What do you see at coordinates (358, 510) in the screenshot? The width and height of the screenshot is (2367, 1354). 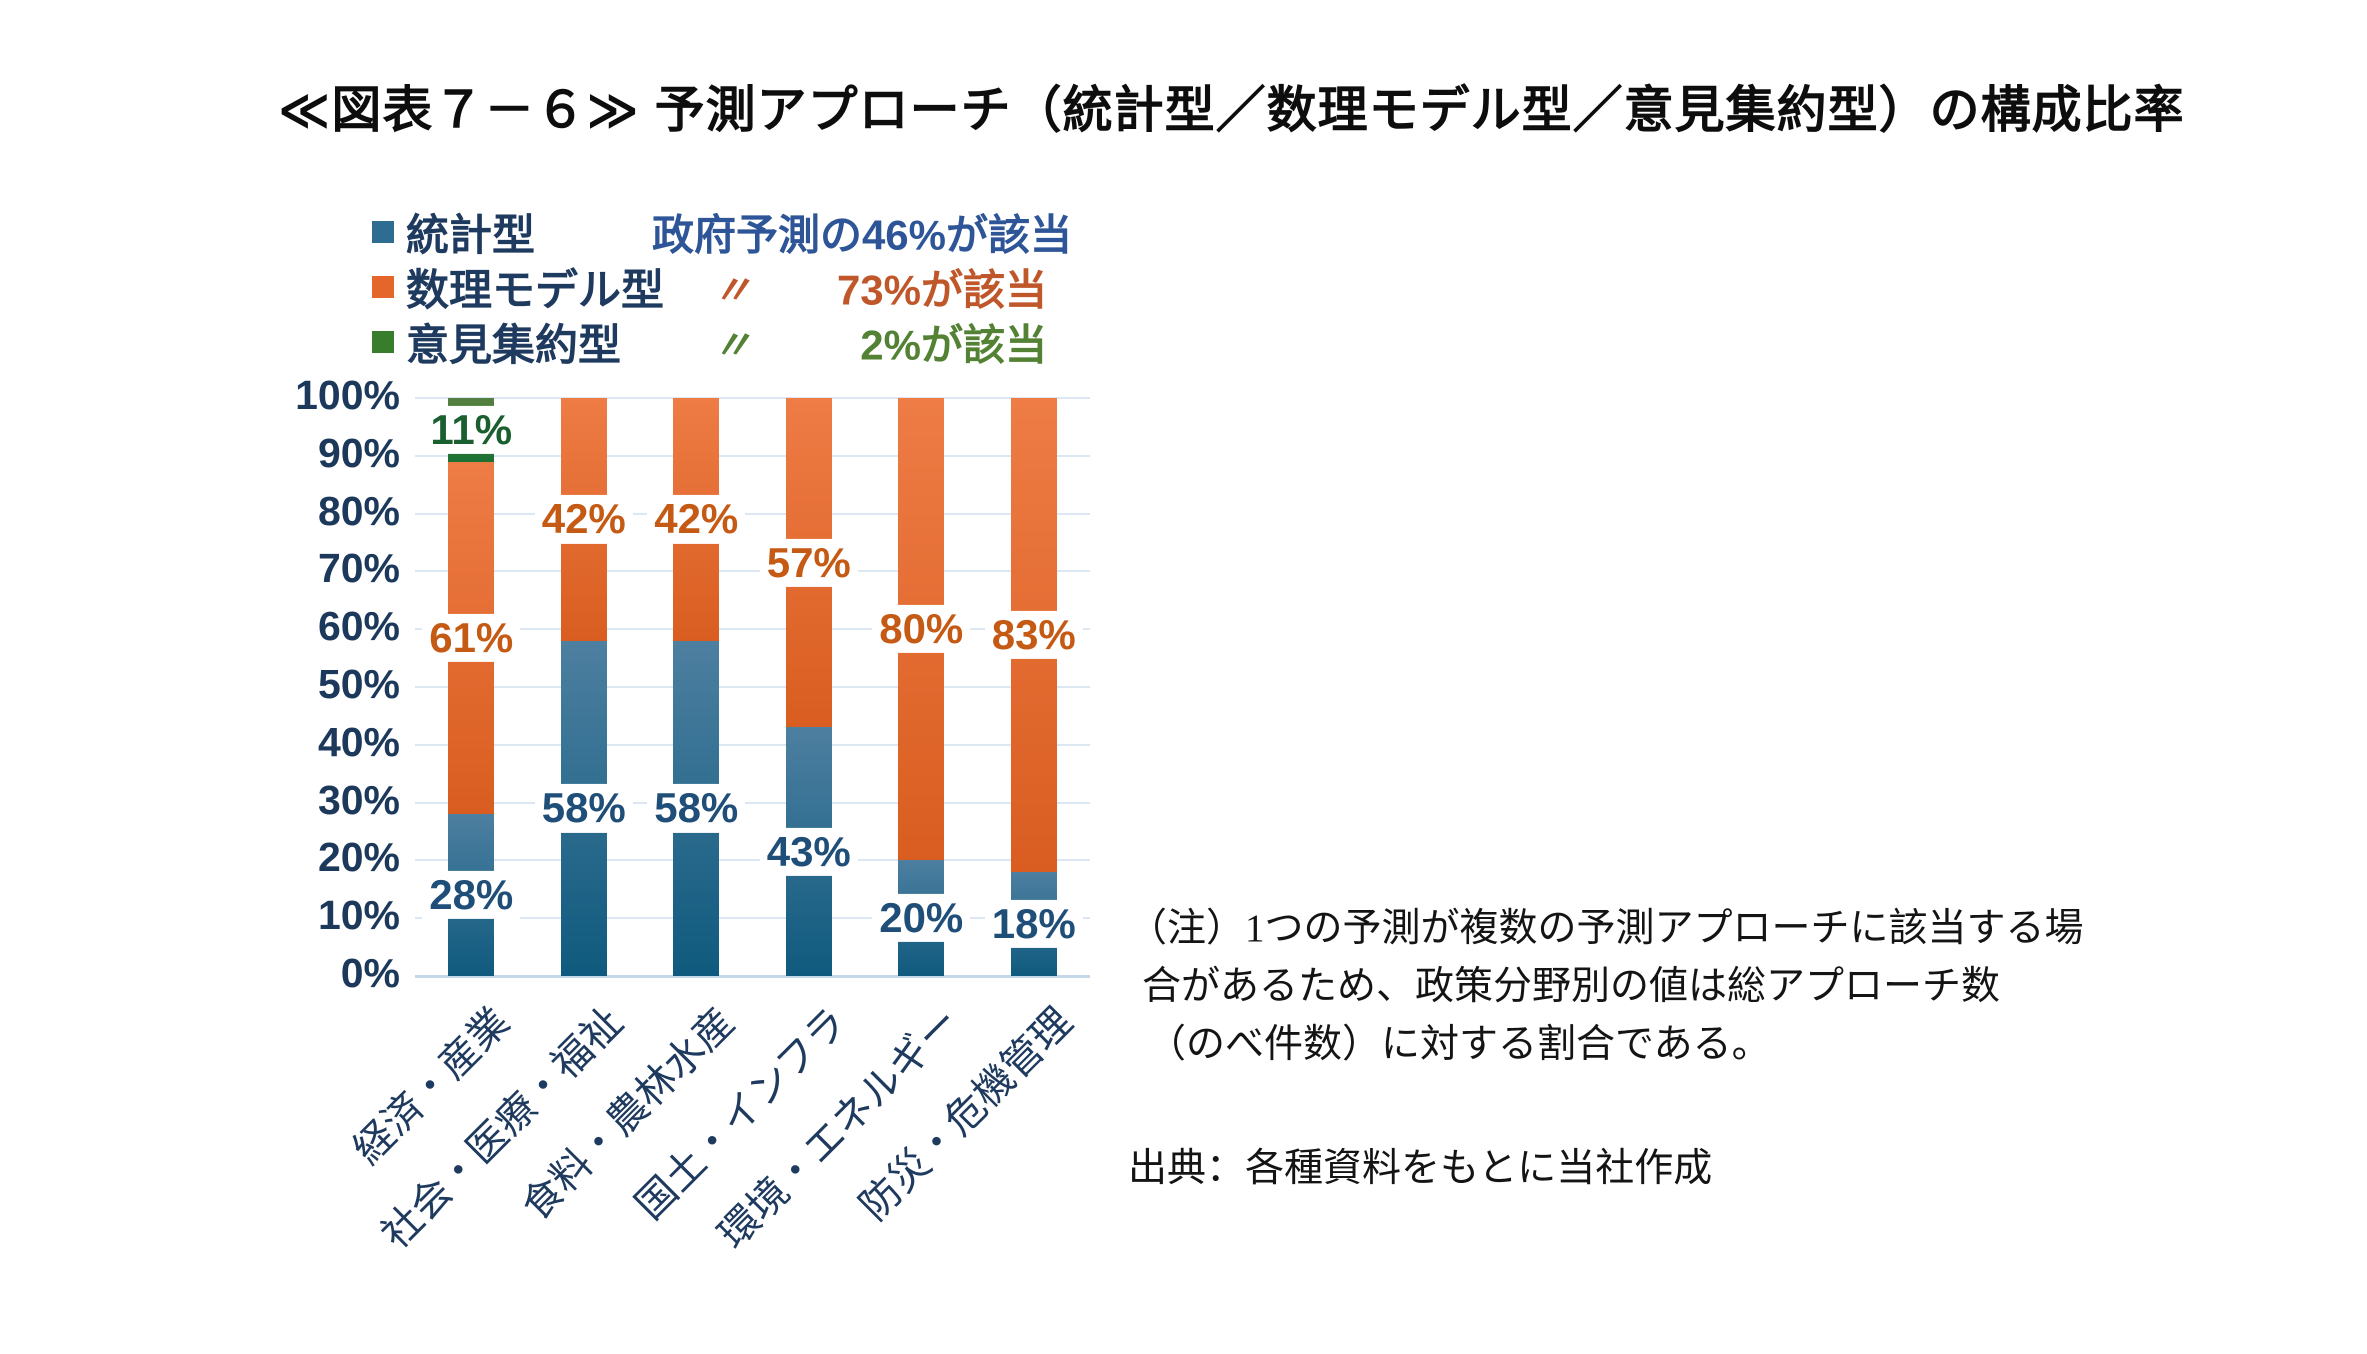 I see `y-axis-tick: 80%` at bounding box center [358, 510].